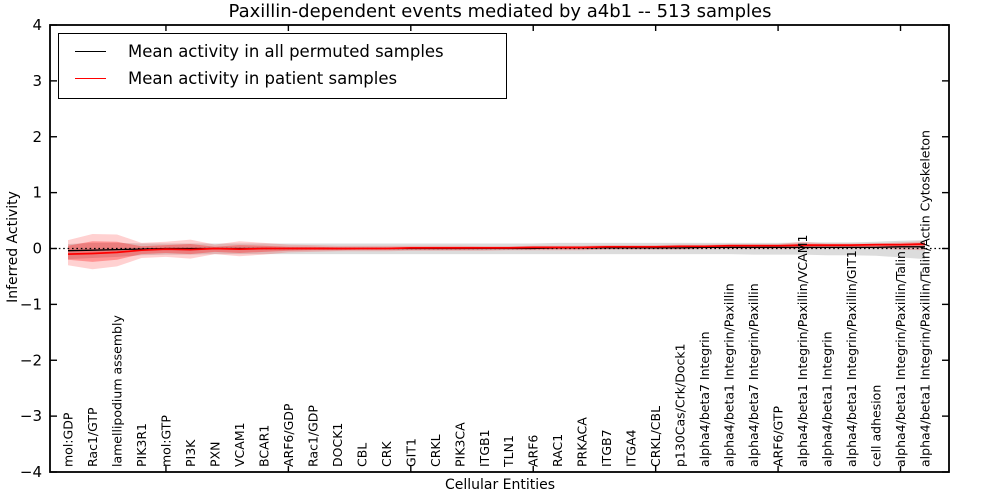  Describe the element at coordinates (606, 448) in the screenshot. I see `x-category-label: ITGB7` at that location.